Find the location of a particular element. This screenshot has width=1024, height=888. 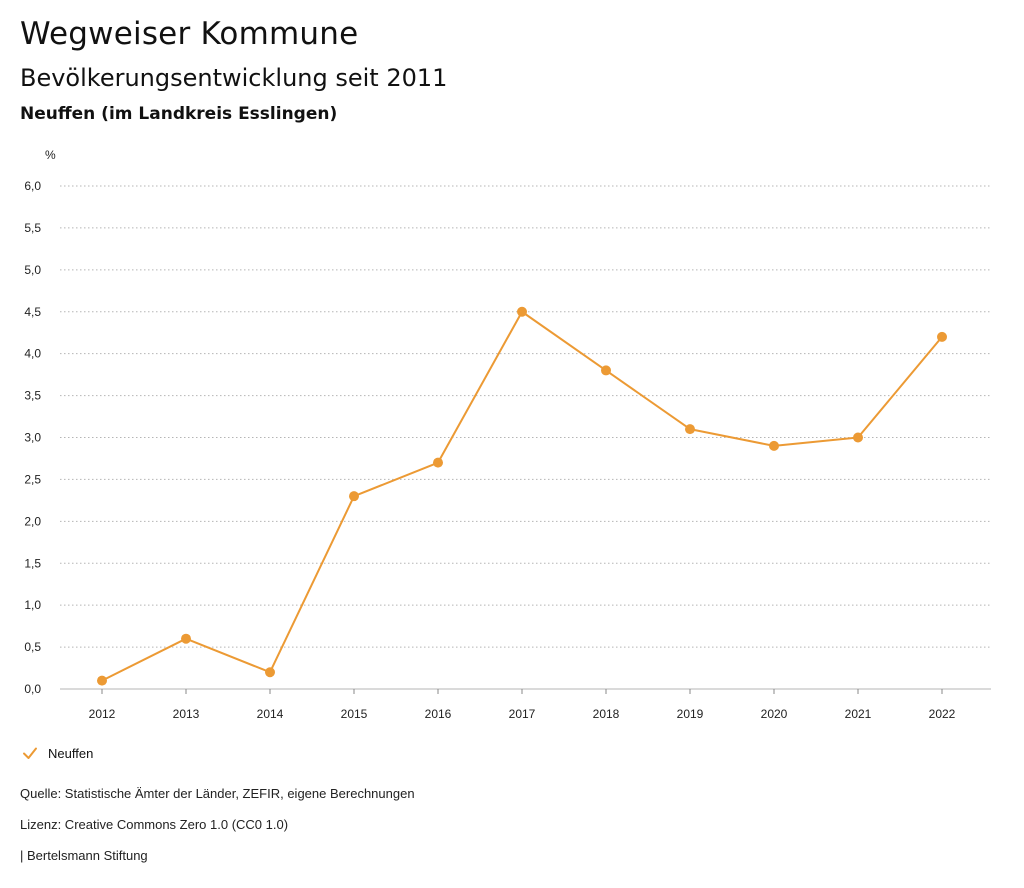

y-axis-ticks: 0,0 0,5 1,0 1,5 2,0 2,5 3,0 3,5 4,0 4,5 5,0 5,5 6,0 is located at coordinates (32, 437).